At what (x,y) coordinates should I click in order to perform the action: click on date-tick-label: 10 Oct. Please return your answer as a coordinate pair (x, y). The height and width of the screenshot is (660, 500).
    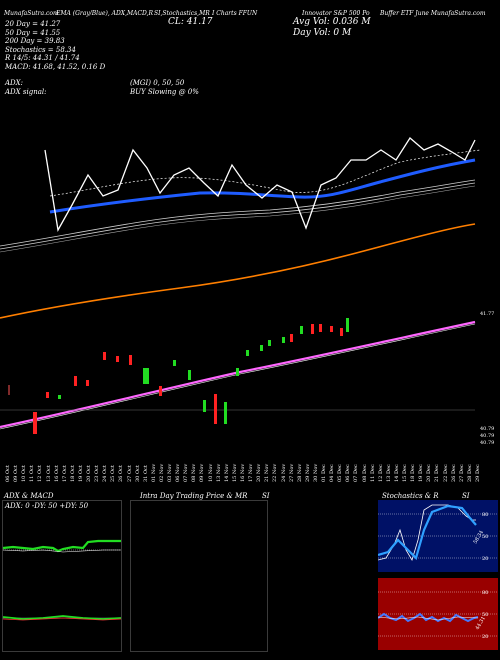
    Looking at the image, I should click on (24, 473).